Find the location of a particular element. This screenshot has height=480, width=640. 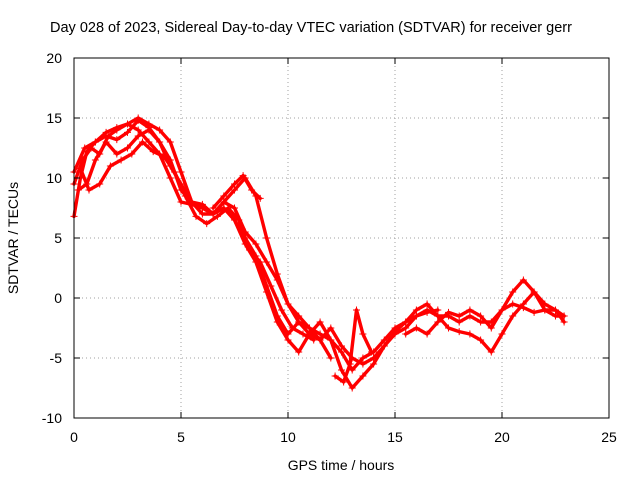

x-tick-label: 5 is located at coordinates (181, 437).